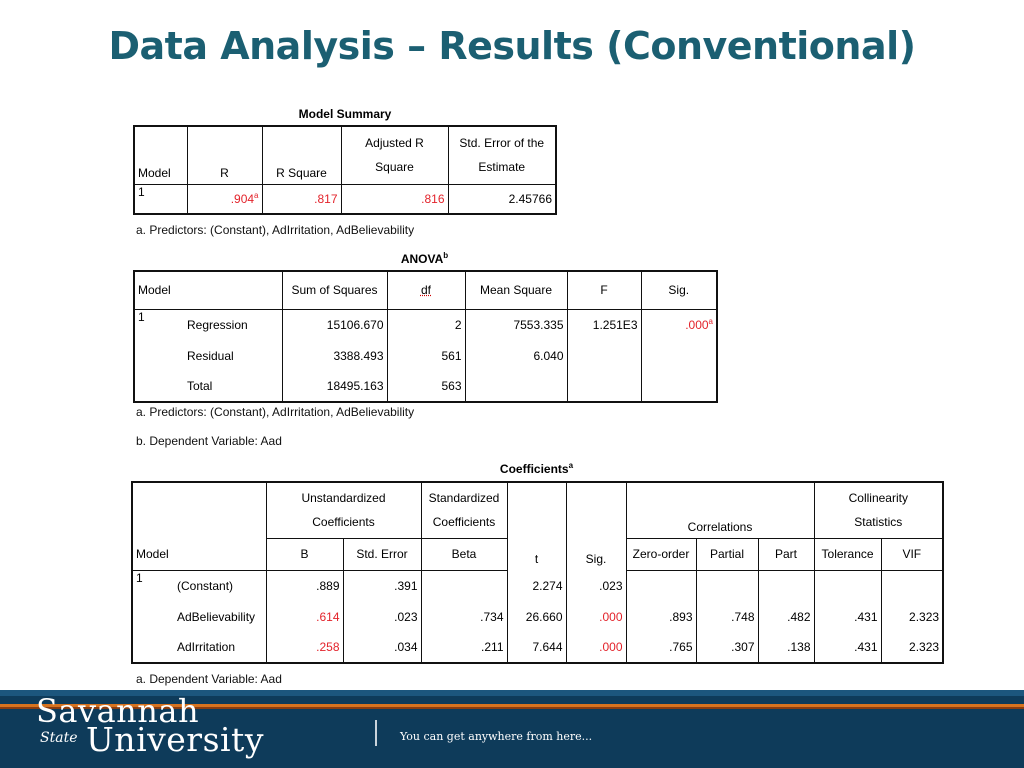  I want to click on coef-header-std-error: Std. Error, so click(382, 554).